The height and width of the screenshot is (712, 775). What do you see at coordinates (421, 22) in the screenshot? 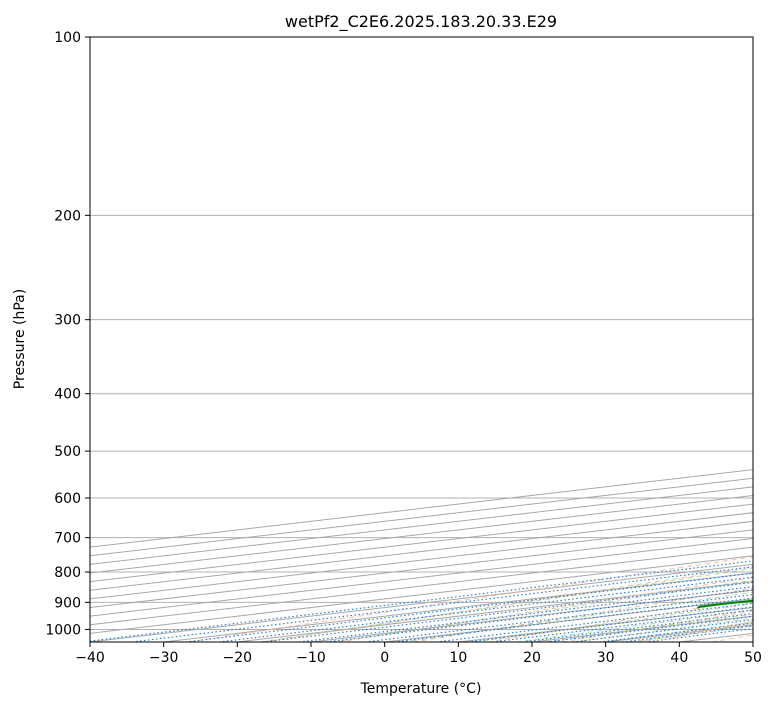
I see `chart-title: wetPf2_C2E6.2025.183.20.33.E29` at bounding box center [421, 22].